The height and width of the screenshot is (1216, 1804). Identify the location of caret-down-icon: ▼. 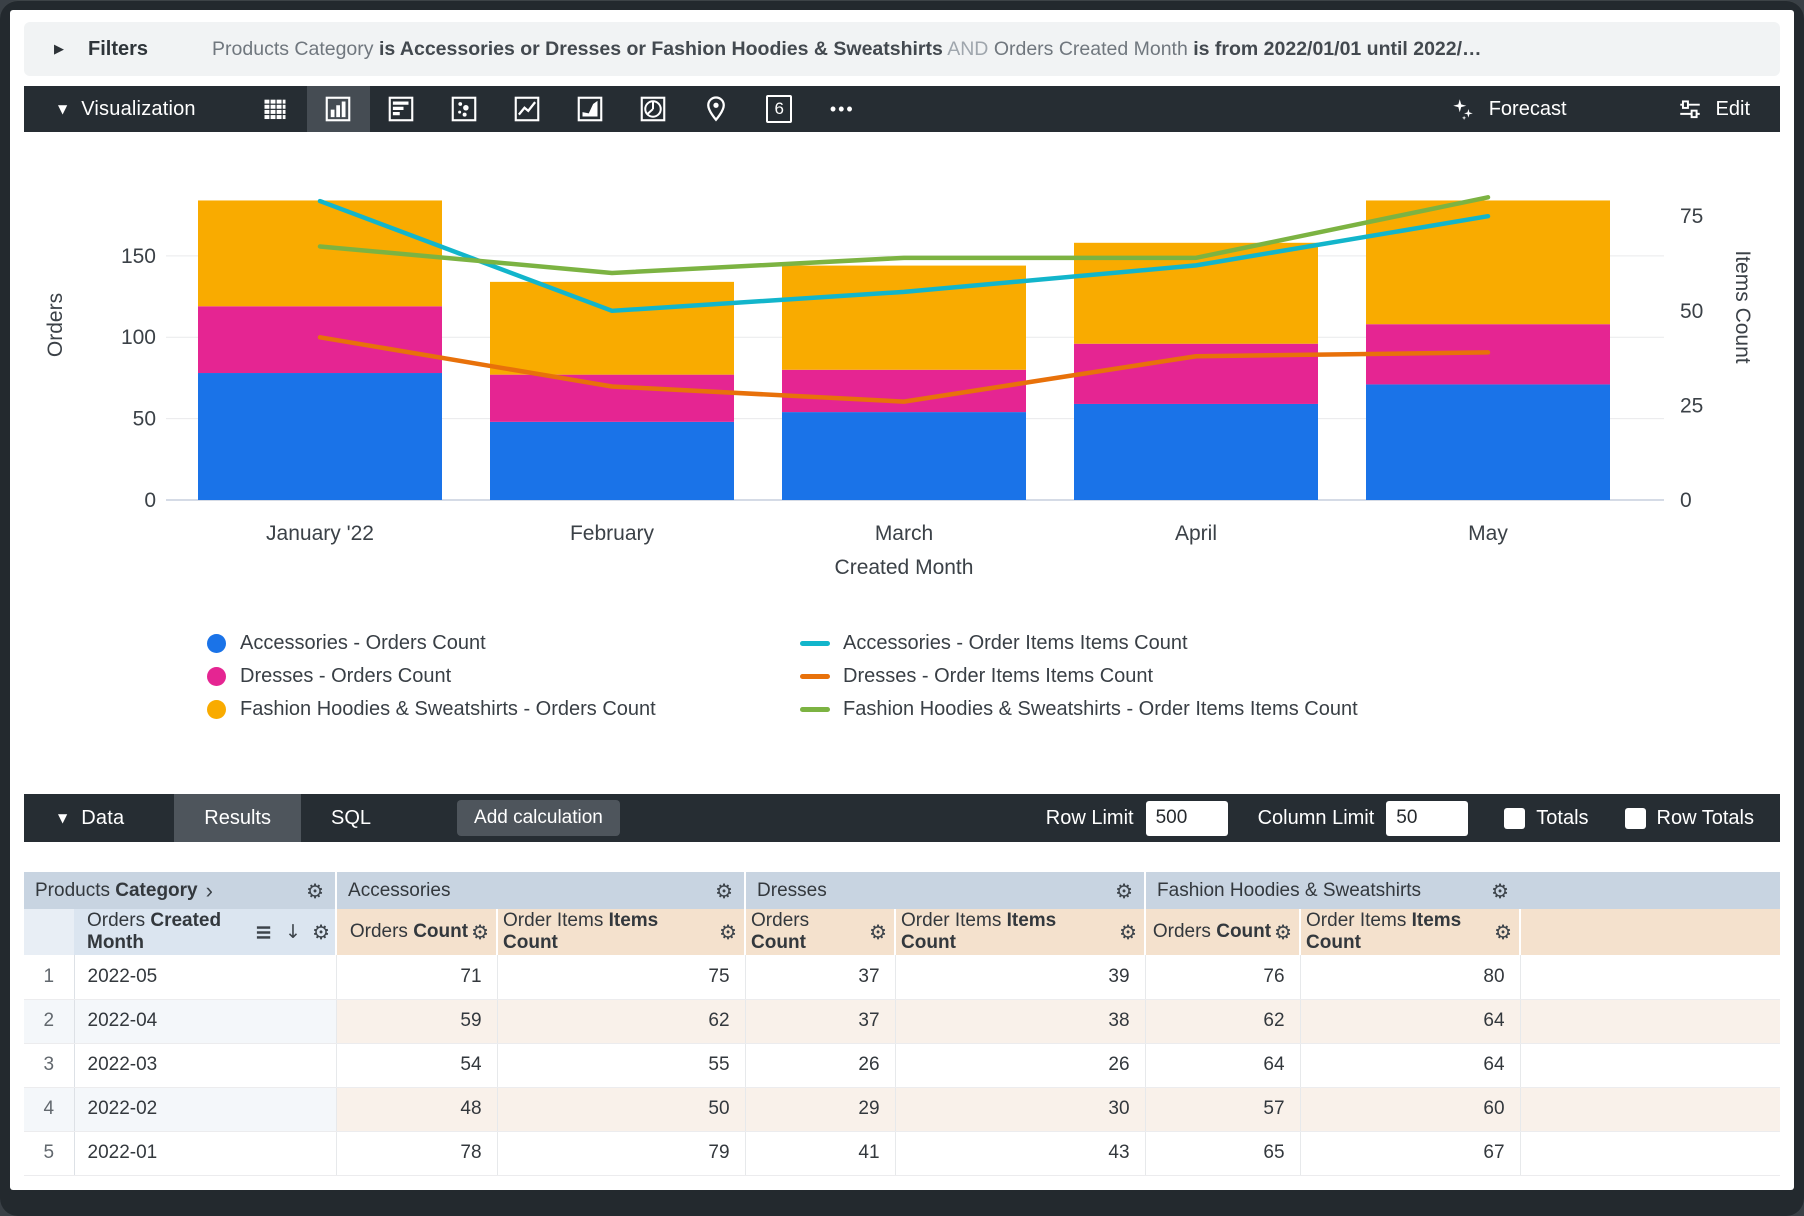
(63, 818).